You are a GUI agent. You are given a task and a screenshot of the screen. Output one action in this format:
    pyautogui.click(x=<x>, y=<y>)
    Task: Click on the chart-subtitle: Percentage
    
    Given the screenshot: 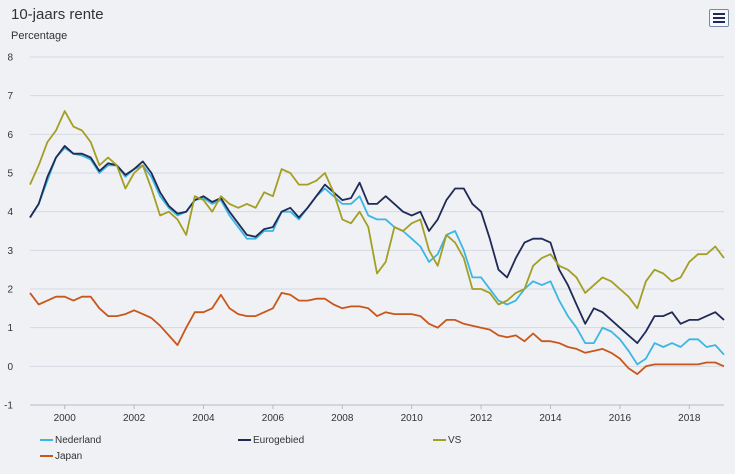 What is the action you would take?
    pyautogui.click(x=39, y=36)
    